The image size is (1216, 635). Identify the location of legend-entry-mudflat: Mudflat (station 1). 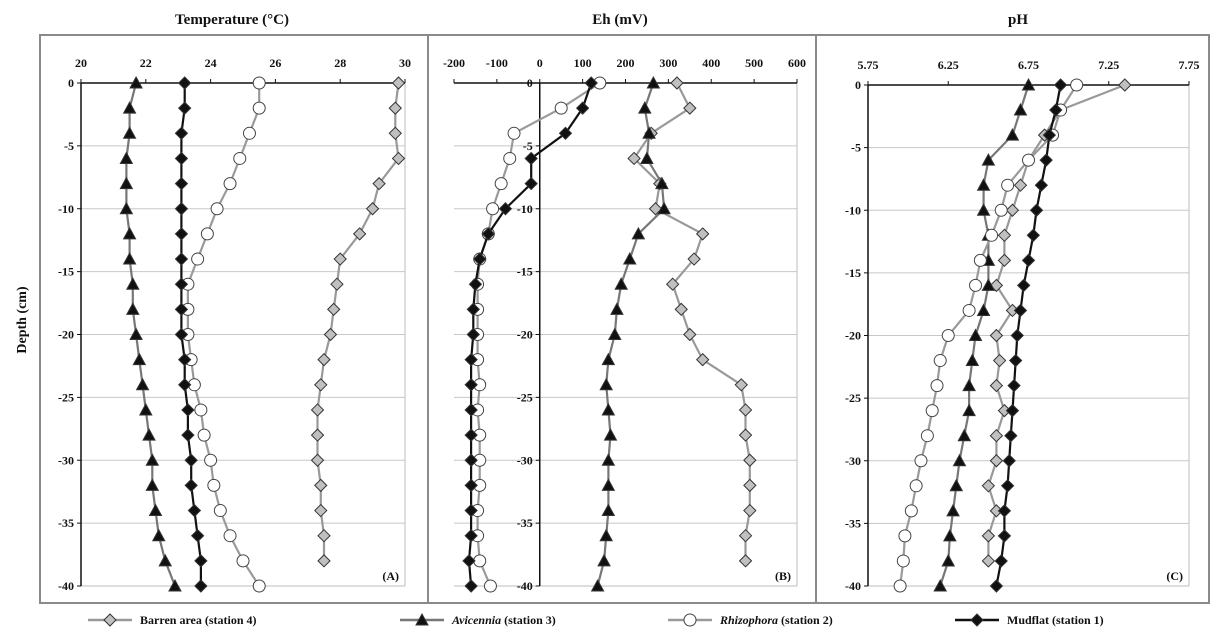
(1029, 620).